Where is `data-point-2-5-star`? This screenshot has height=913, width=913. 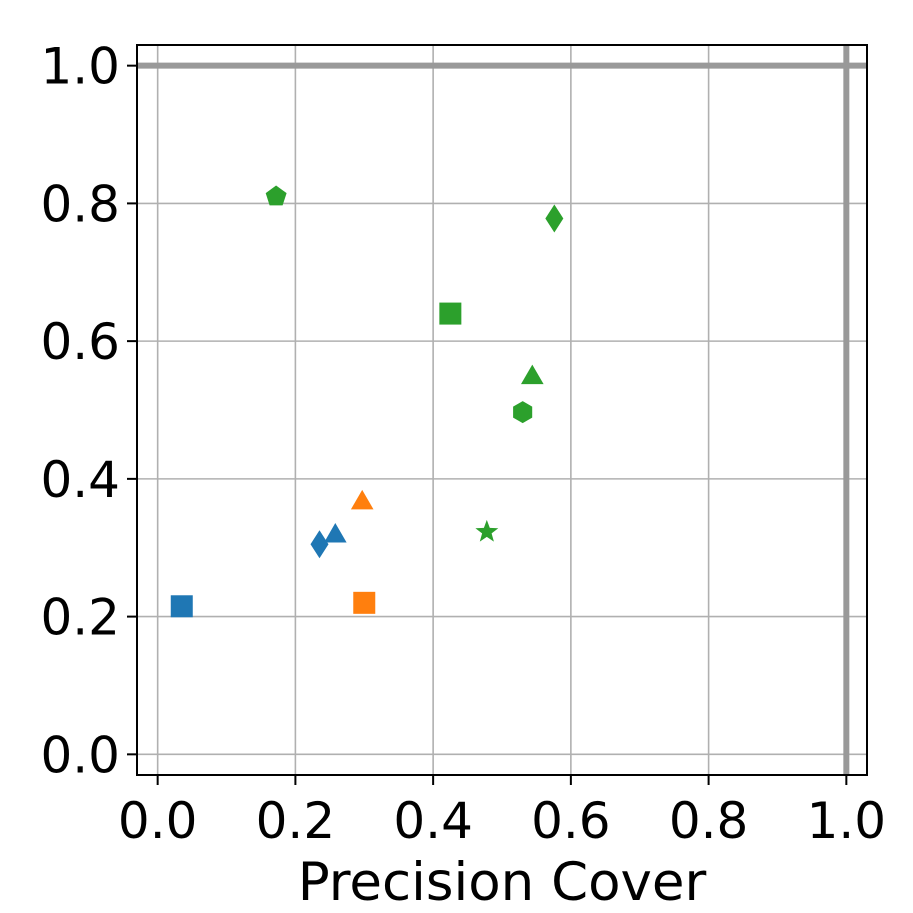 data-point-2-5-star is located at coordinates (487, 530).